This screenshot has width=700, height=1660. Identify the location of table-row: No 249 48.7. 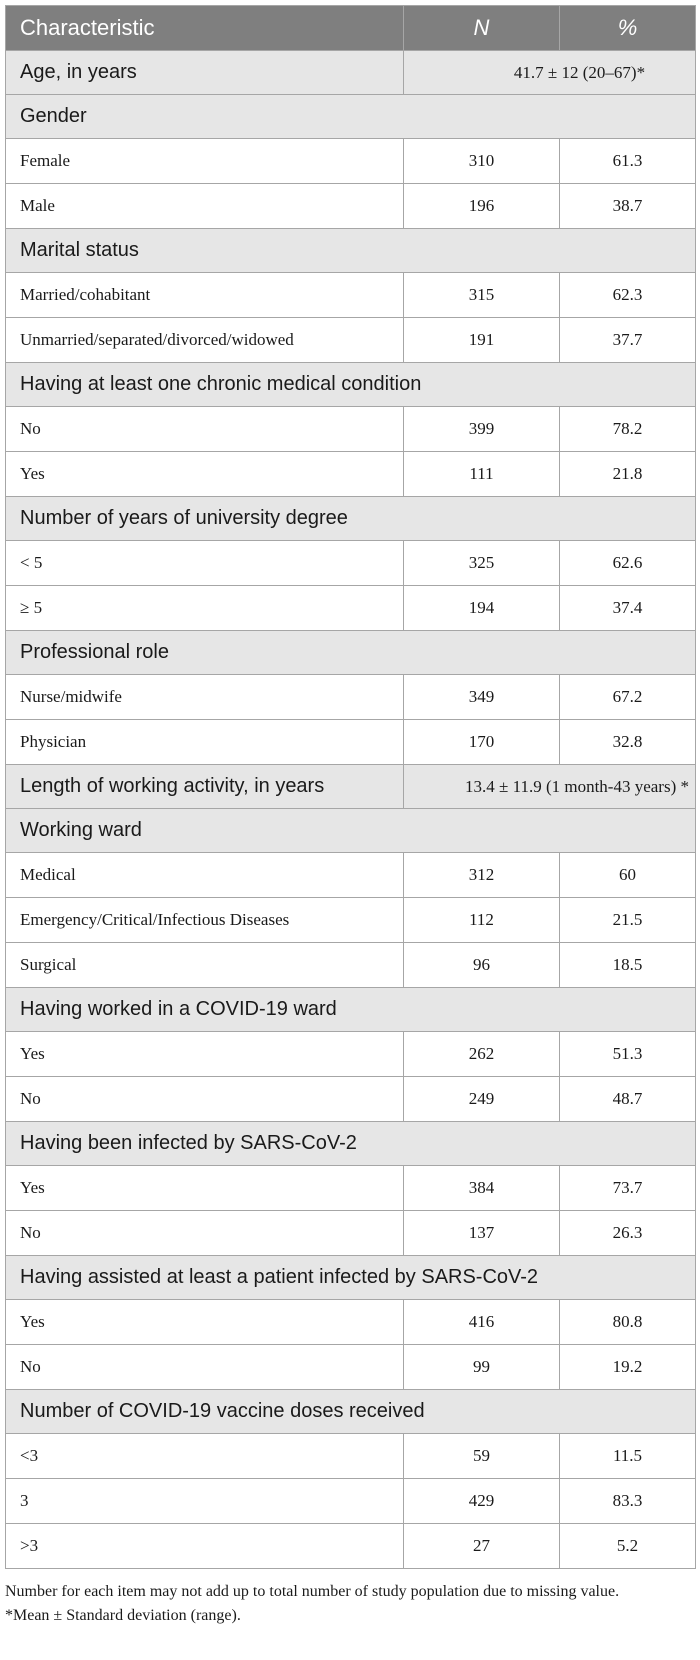
(350, 1099).